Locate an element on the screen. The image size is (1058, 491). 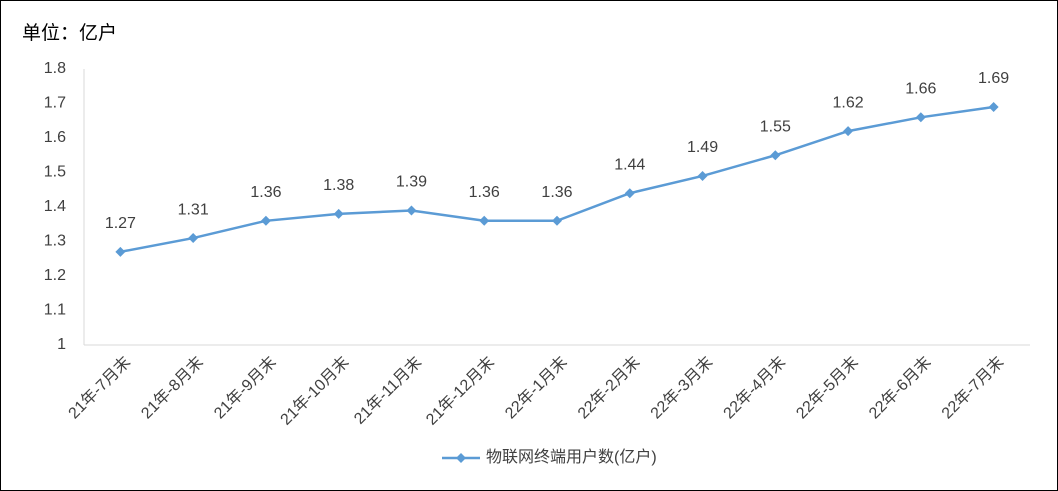
y-tick-label: 1.3 is located at coordinates (55, 241).